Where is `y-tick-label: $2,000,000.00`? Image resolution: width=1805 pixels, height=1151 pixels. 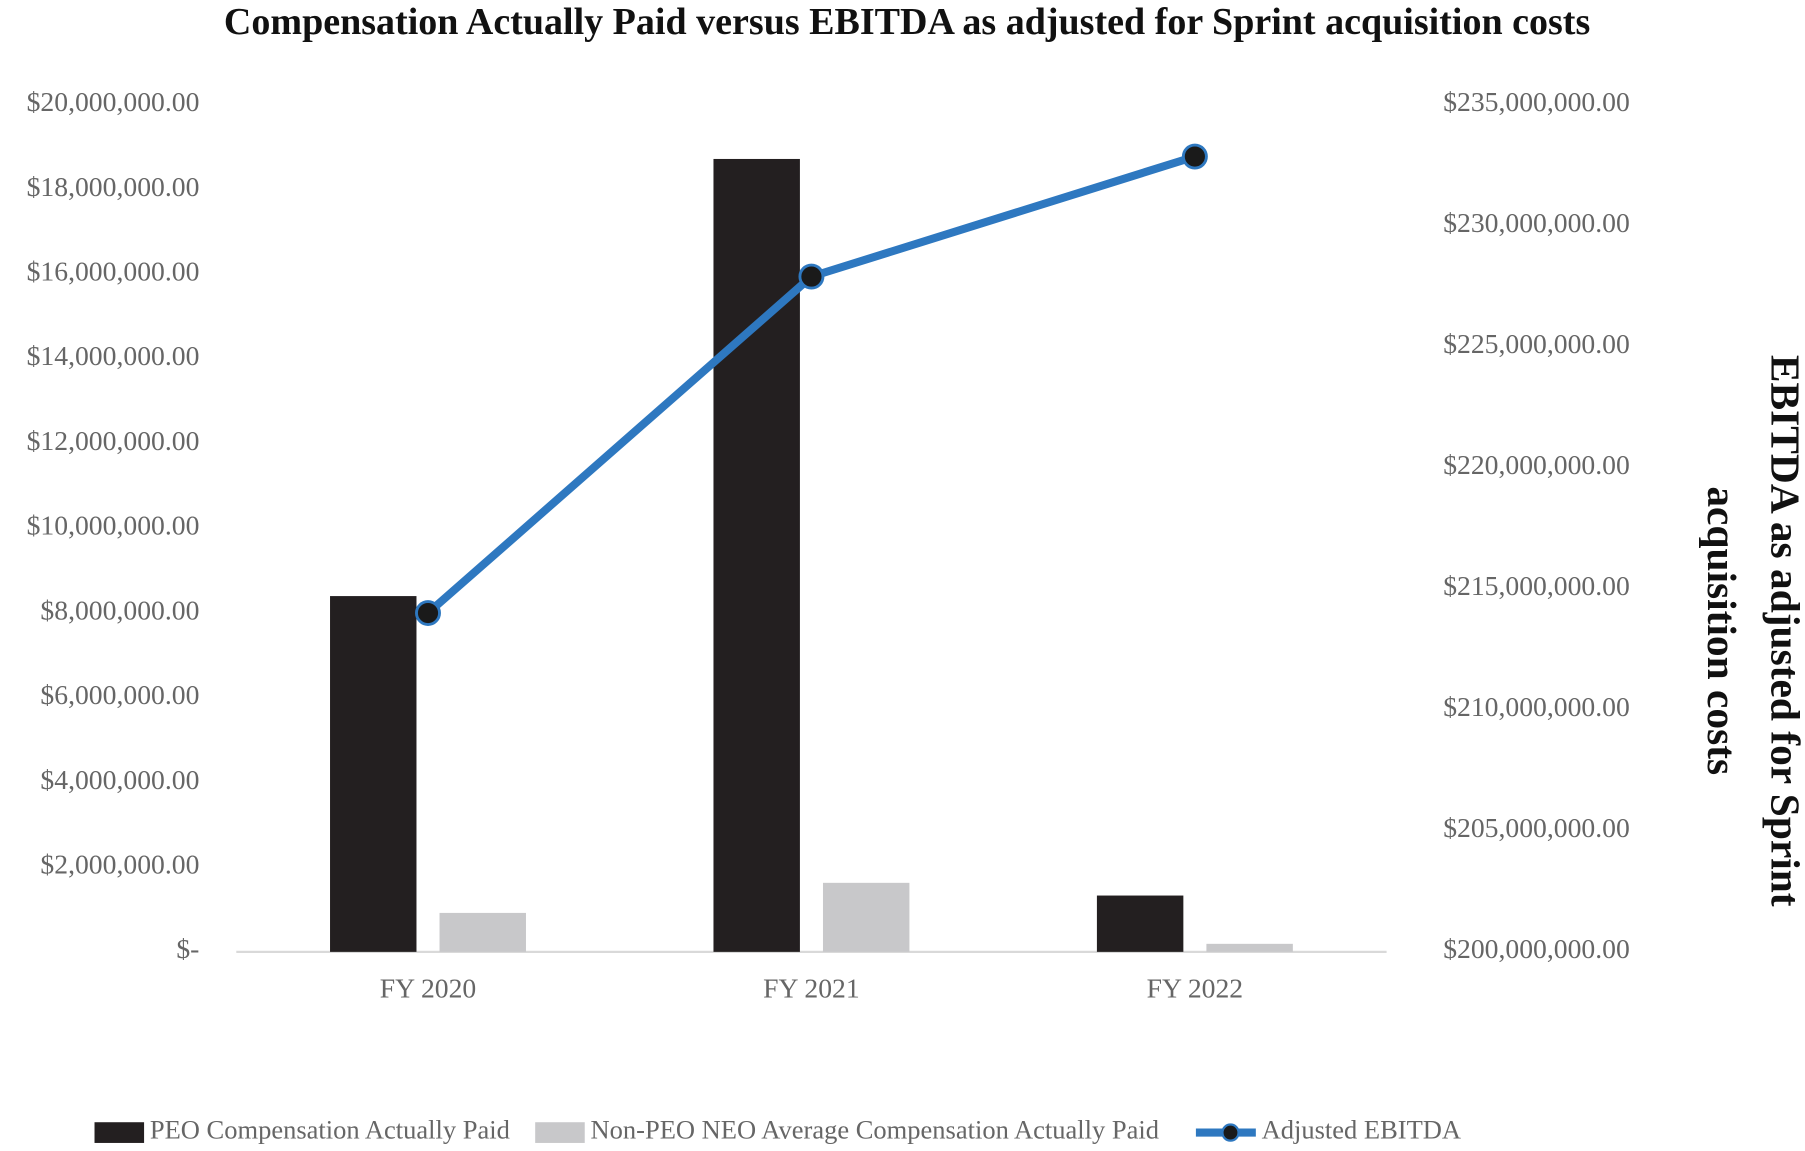
y-tick-label: $2,000,000.00 is located at coordinates (119, 864).